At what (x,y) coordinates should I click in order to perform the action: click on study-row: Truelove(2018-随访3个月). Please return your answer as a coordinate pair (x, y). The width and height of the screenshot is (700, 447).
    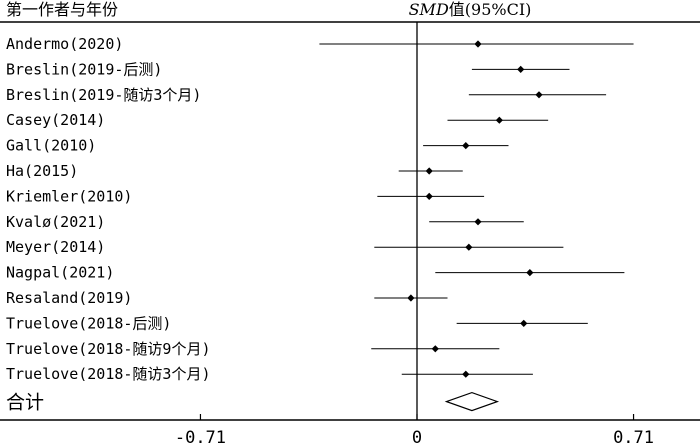
    Looking at the image, I should click on (269, 374).